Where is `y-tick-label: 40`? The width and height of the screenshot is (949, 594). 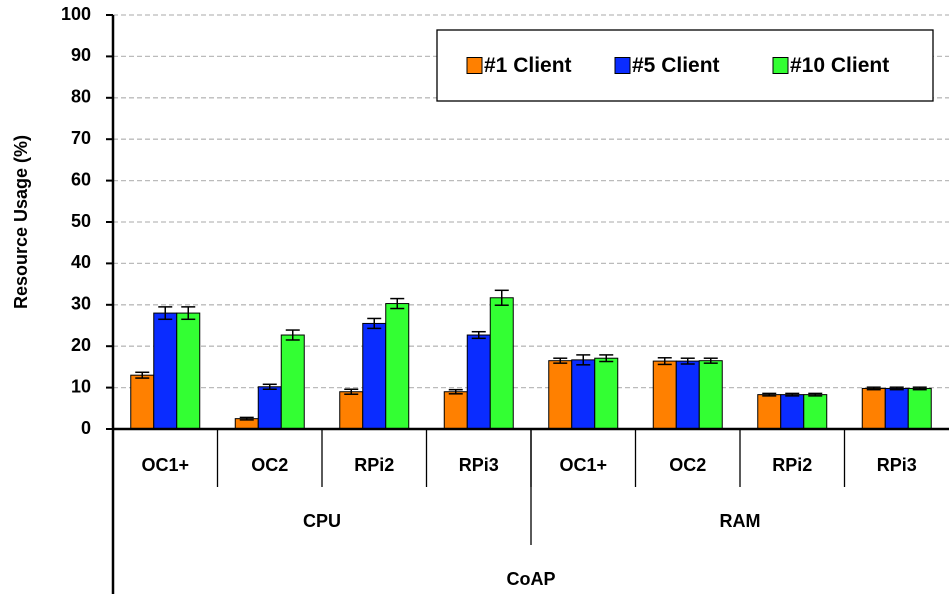 y-tick-label: 40 is located at coordinates (81, 262).